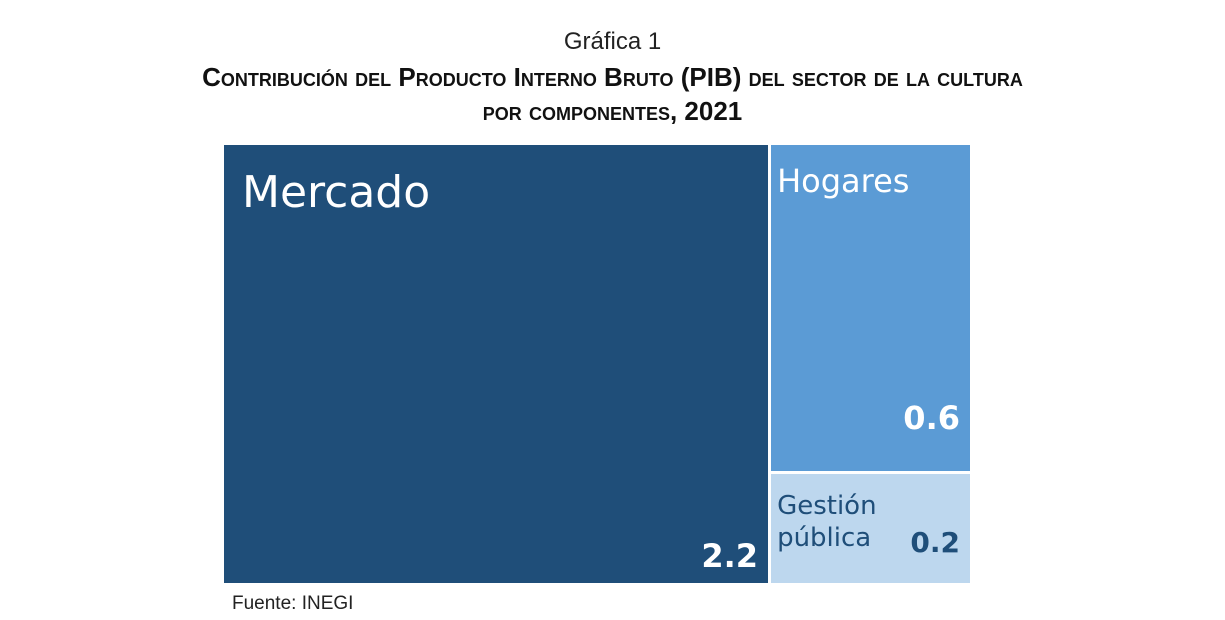 Image resolution: width=1225 pixels, height=620 pixels. Describe the element at coordinates (827, 522) in the screenshot. I see `category-label: Gestión pública` at that location.